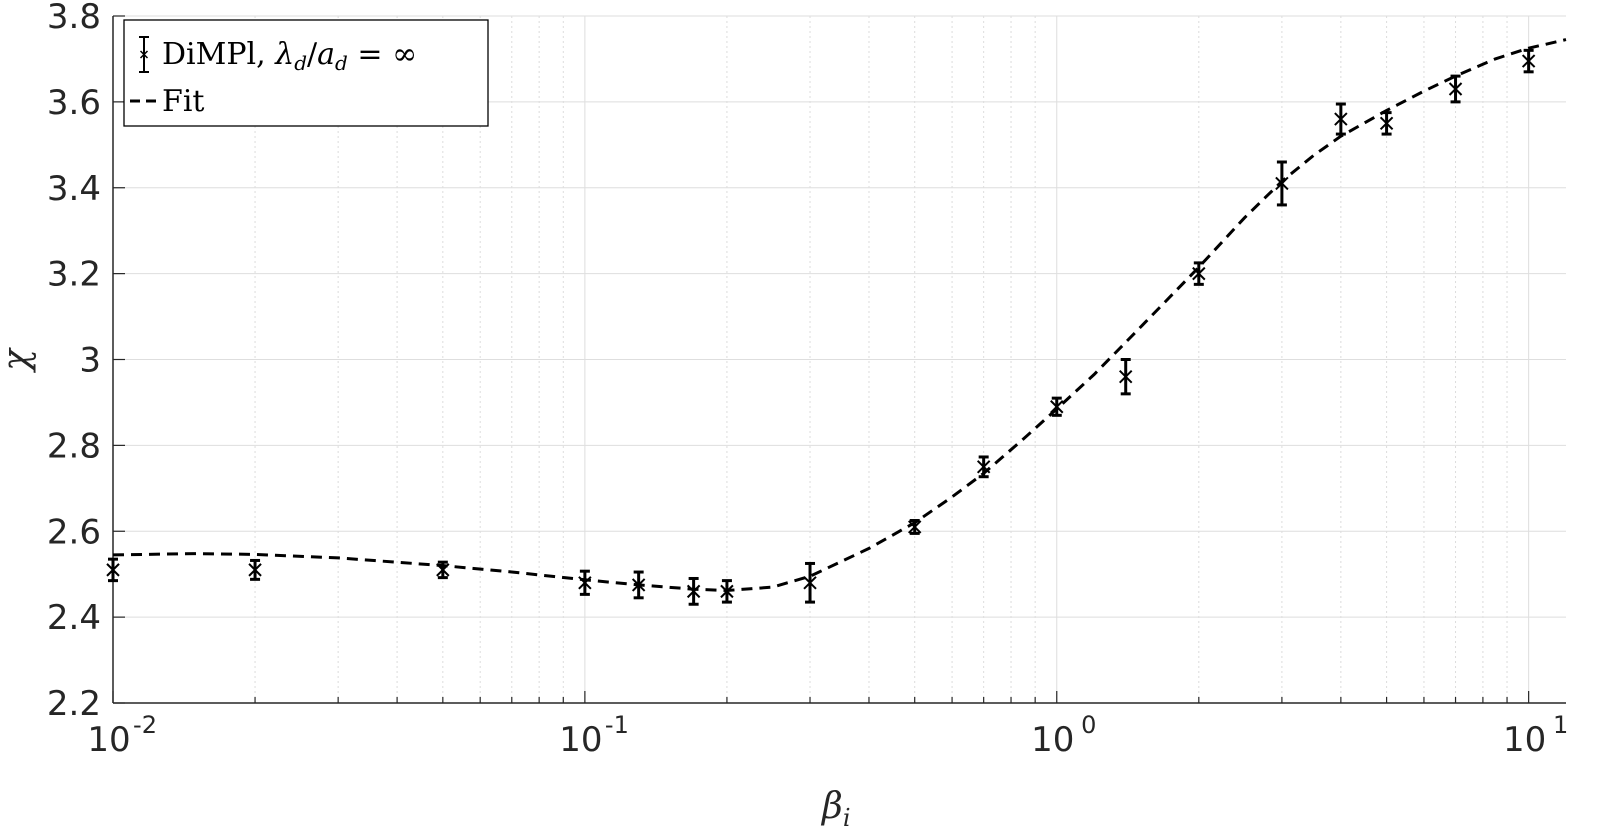 The height and width of the screenshot is (837, 1603). I want to click on y-tick-label: 2.6, so click(74, 532).